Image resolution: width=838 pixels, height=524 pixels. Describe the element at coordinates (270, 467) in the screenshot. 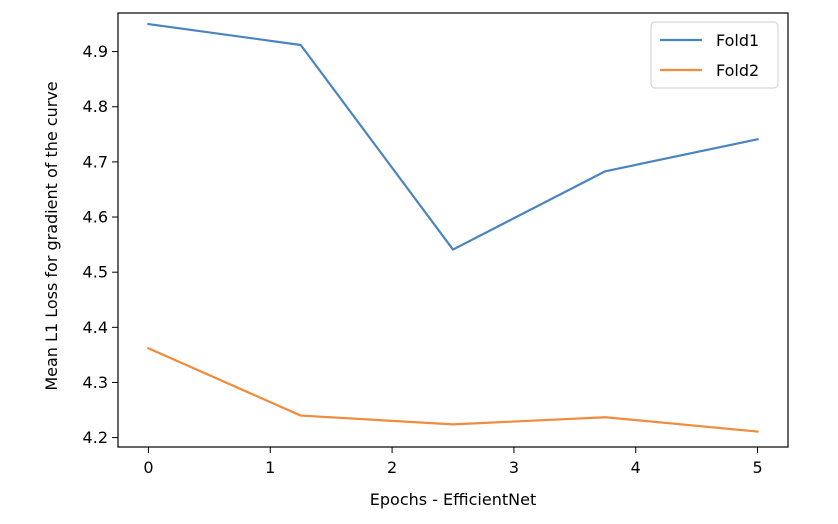

I see `x-tick-label: 1` at that location.